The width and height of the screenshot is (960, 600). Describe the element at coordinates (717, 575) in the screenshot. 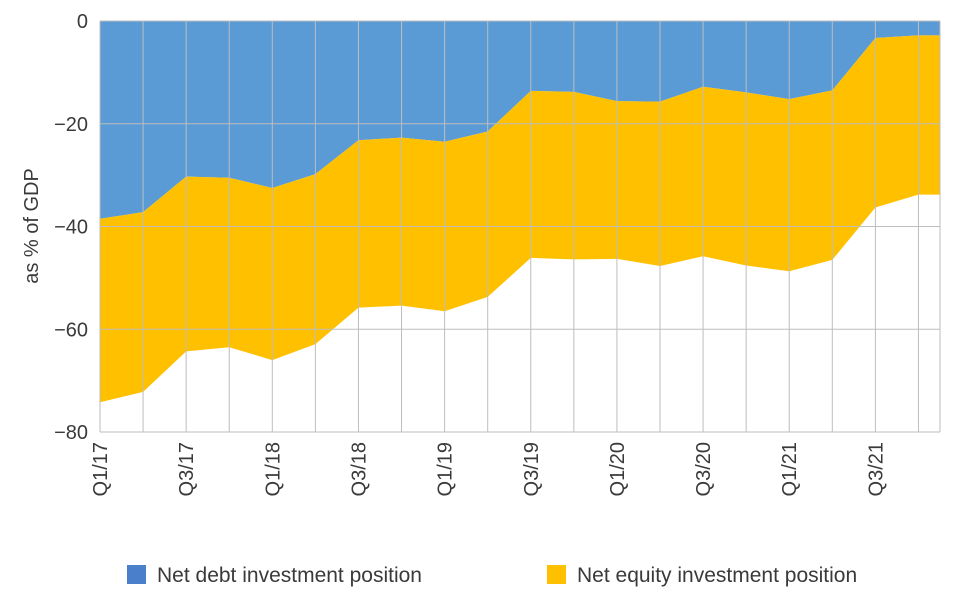

I see `legend-label-equity: Net equity investment position` at that location.